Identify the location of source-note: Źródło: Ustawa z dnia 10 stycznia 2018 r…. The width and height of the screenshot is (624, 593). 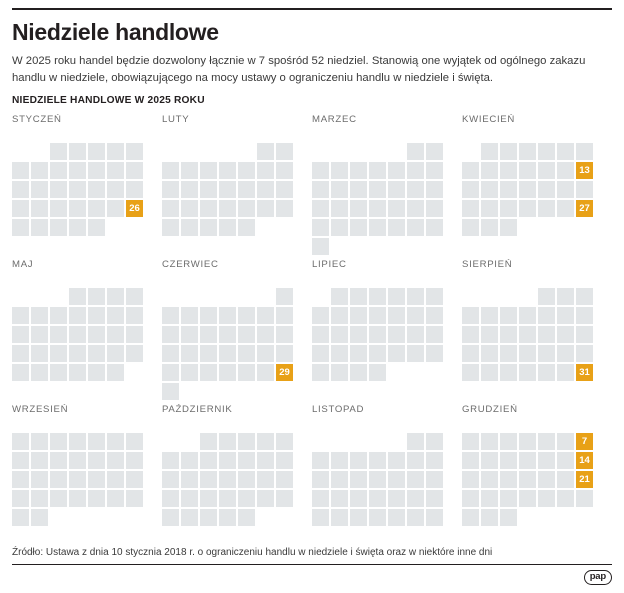
(252, 552).